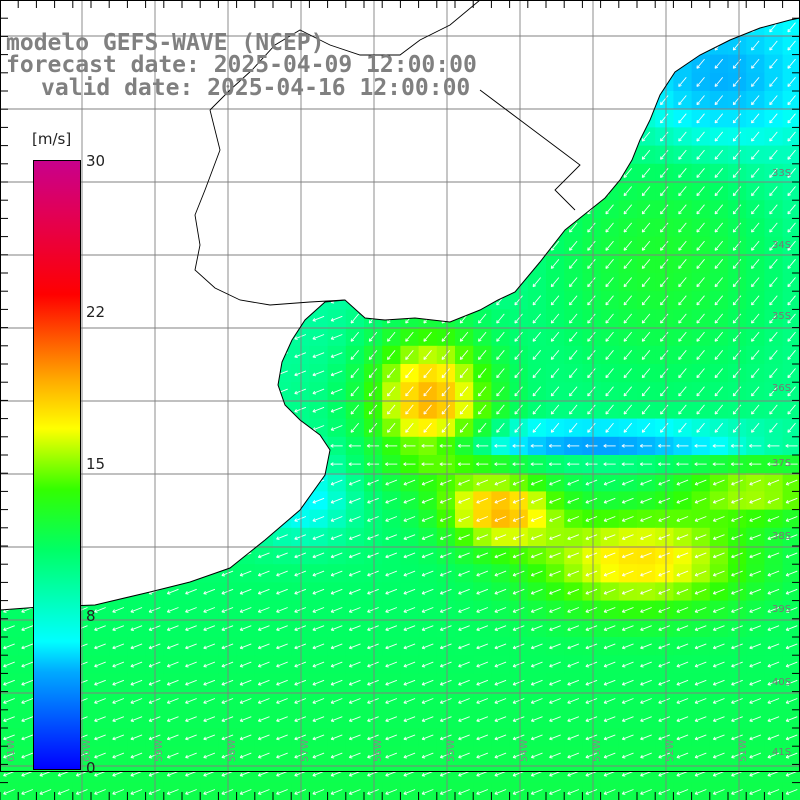  I want to click on lon-label: 55W, so click(451, 750).